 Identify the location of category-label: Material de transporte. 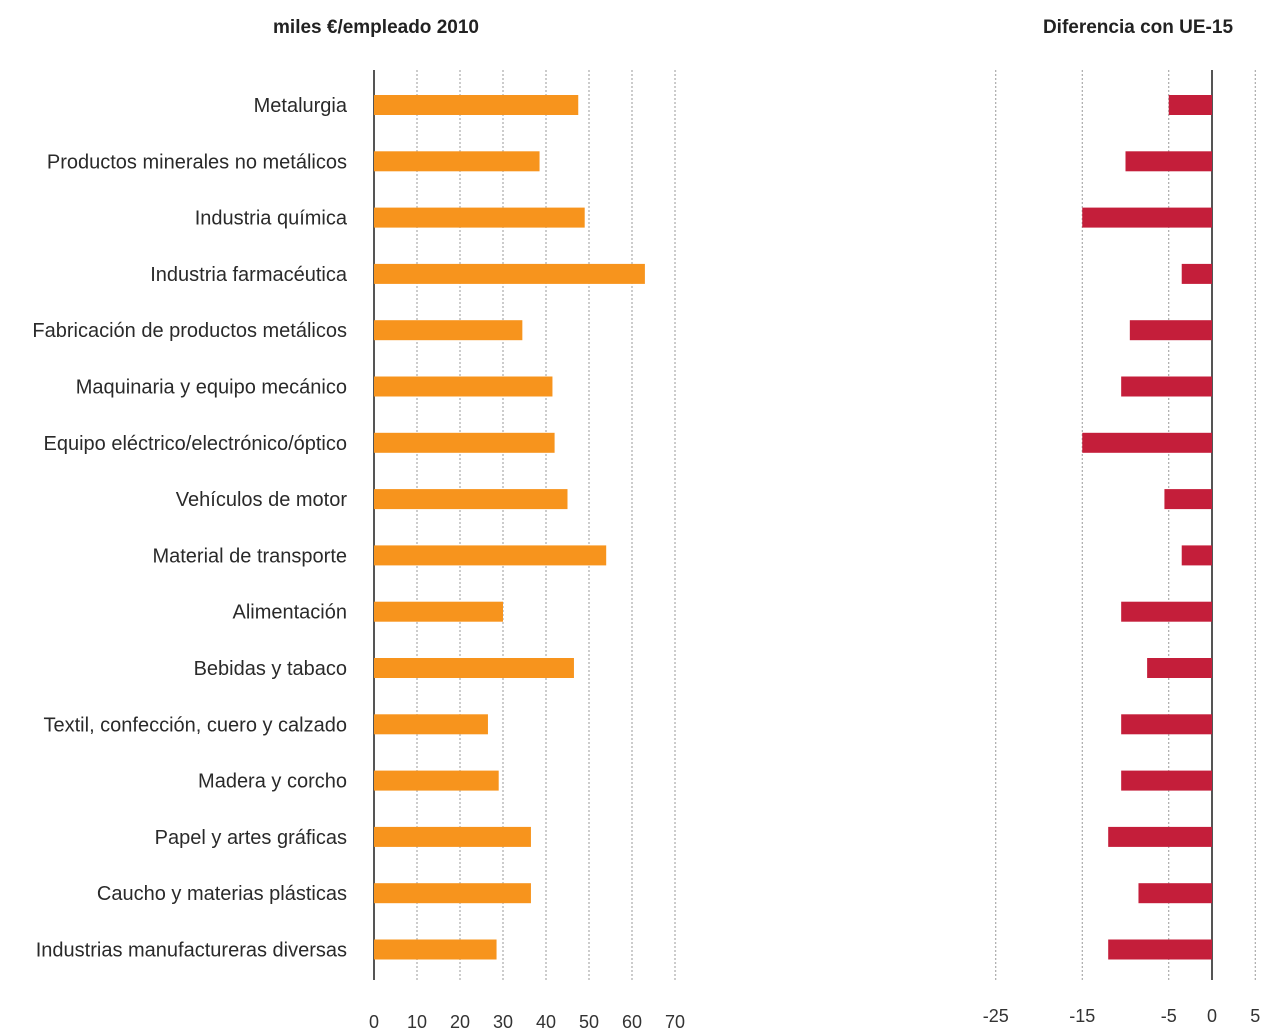
(249, 556).